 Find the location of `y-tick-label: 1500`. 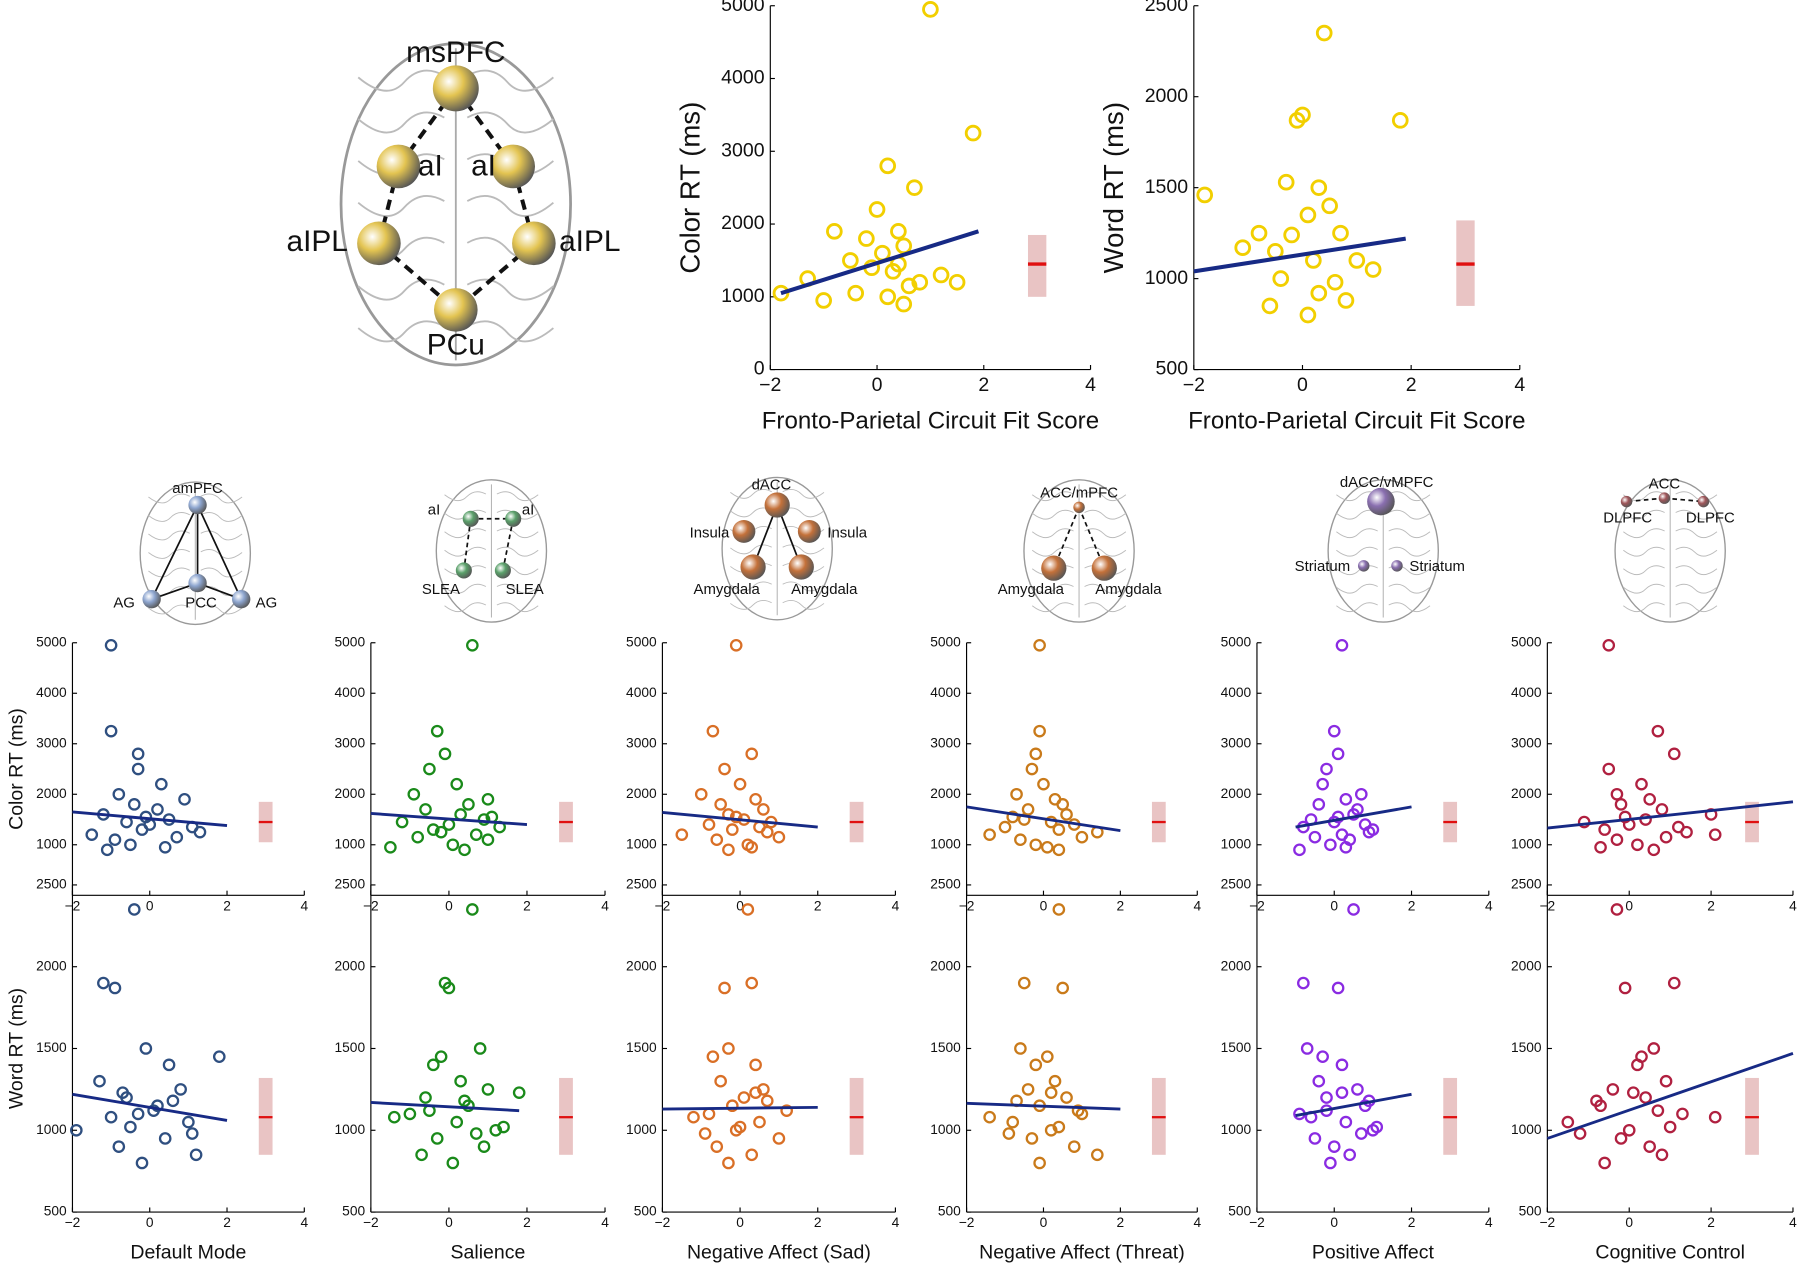

y-tick-label: 1500 is located at coordinates (1236, 1047).